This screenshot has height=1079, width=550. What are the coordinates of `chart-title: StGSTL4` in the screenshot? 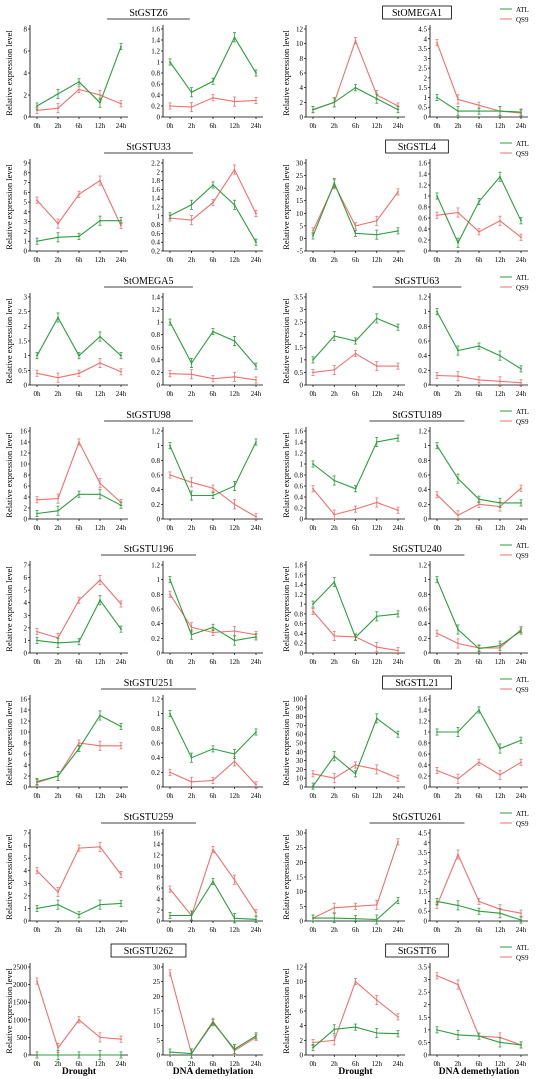 It's located at (417, 147).